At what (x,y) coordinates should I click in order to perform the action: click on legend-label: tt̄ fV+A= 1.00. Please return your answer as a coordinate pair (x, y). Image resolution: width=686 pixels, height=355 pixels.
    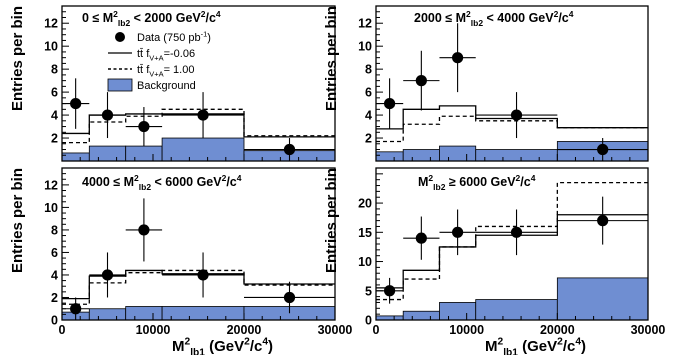
    Looking at the image, I should click on (165, 71).